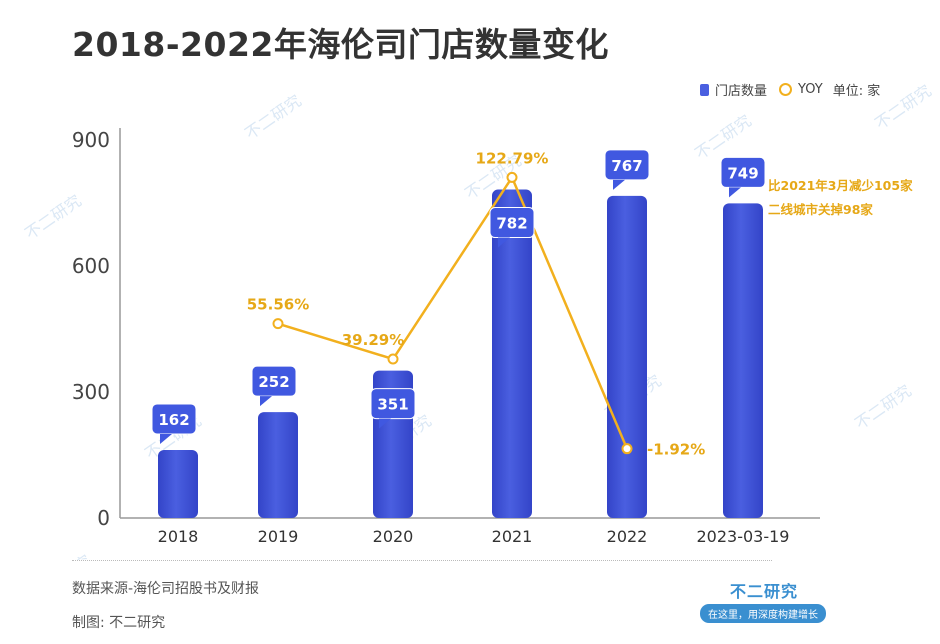 Image resolution: width=940 pixels, height=644 pixels. What do you see at coordinates (512, 158) in the screenshot?
I see `yoy-label: 122.79%` at bounding box center [512, 158].